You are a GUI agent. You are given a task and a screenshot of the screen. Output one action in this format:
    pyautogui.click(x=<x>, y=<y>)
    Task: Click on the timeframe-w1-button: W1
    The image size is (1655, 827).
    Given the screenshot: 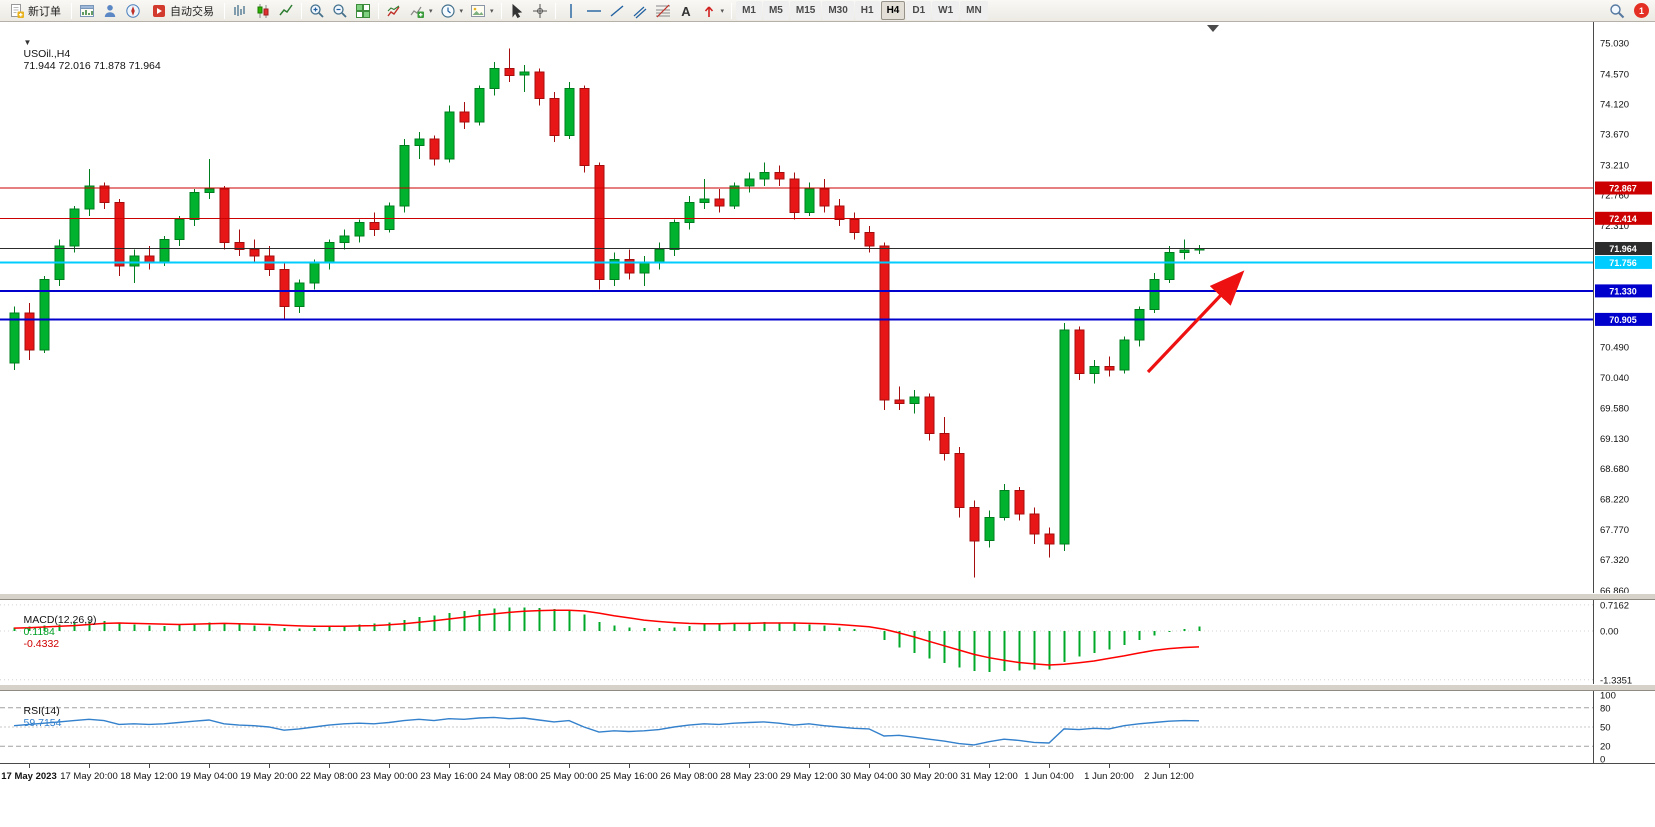 What is the action you would take?
    pyautogui.click(x=946, y=10)
    